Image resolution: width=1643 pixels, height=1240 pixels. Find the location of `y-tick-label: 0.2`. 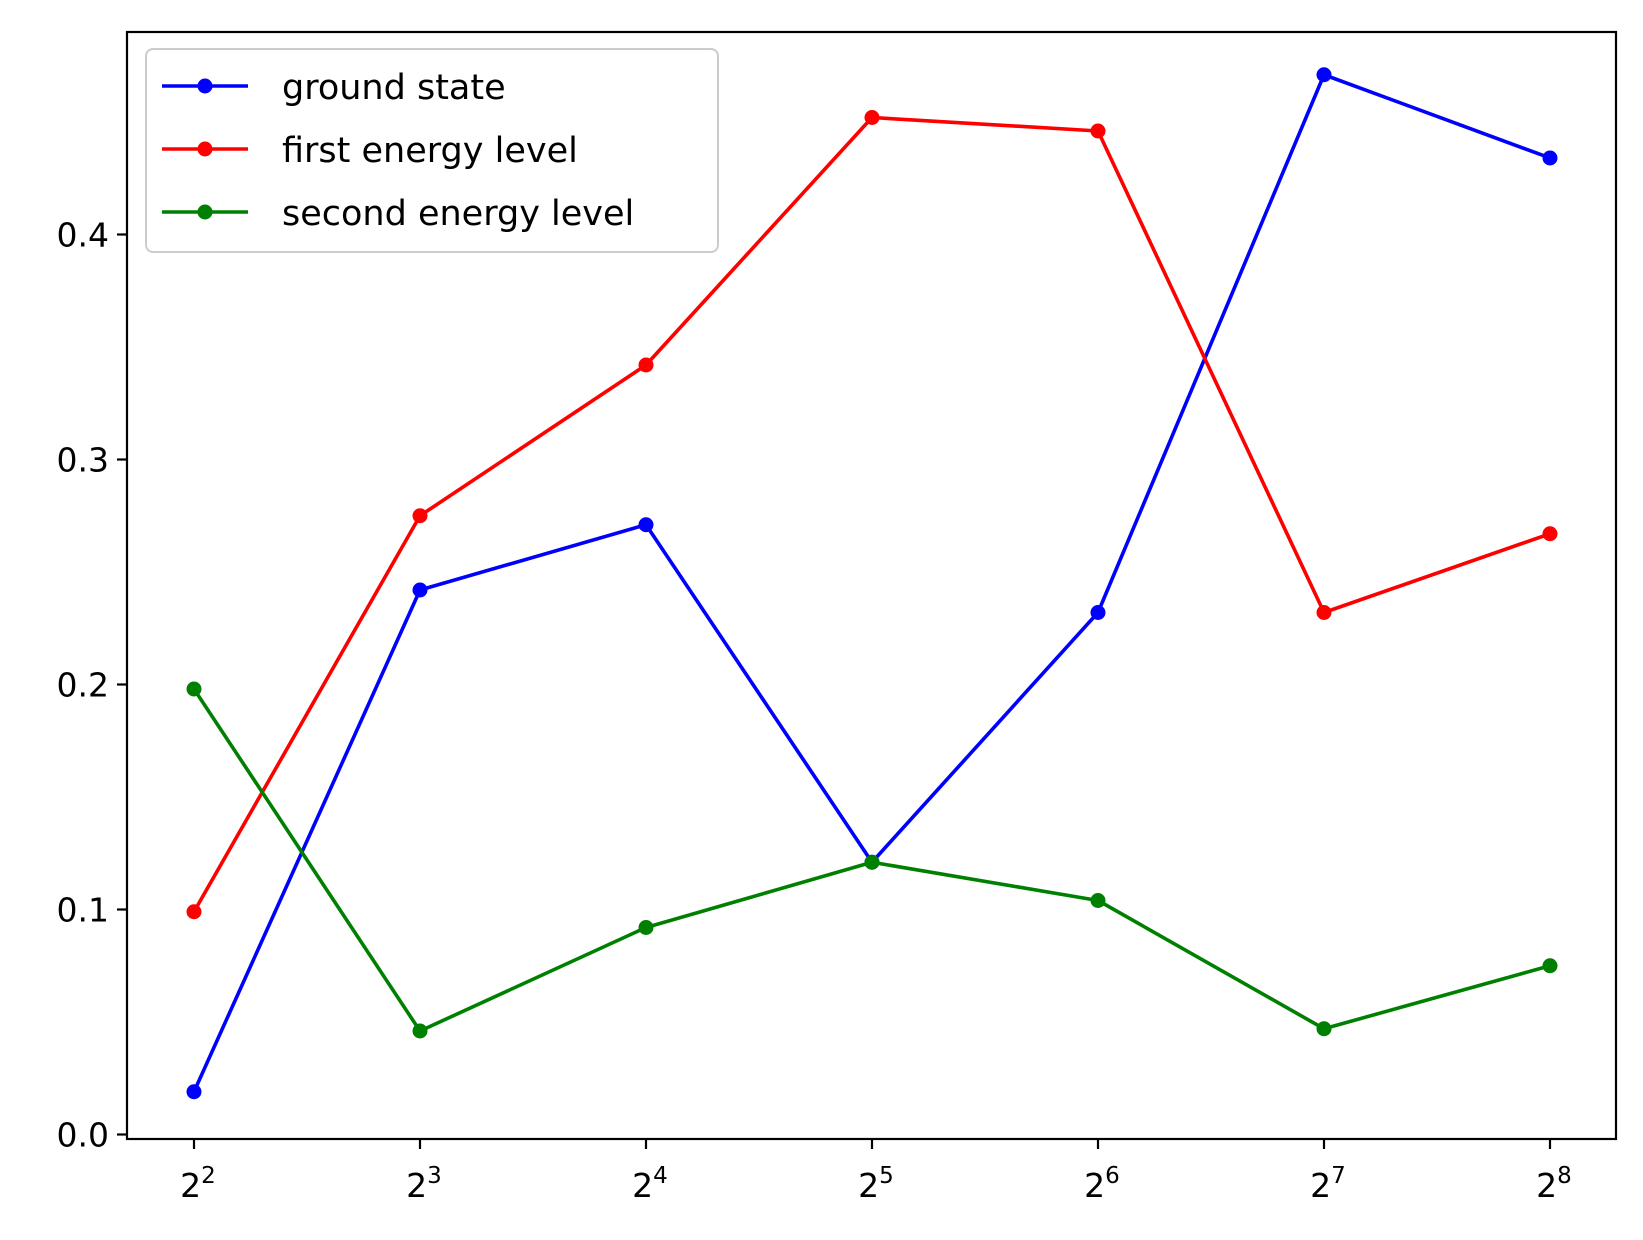

y-tick-label: 0.2 is located at coordinates (83, 685).